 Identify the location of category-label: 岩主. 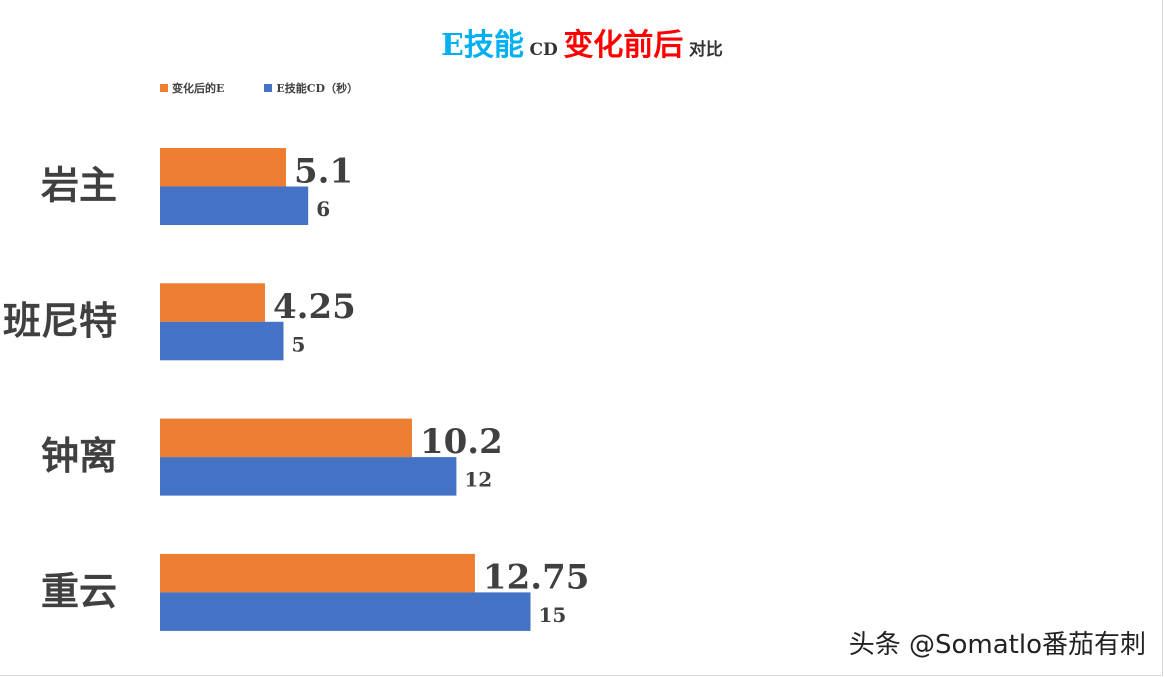
(79, 185).